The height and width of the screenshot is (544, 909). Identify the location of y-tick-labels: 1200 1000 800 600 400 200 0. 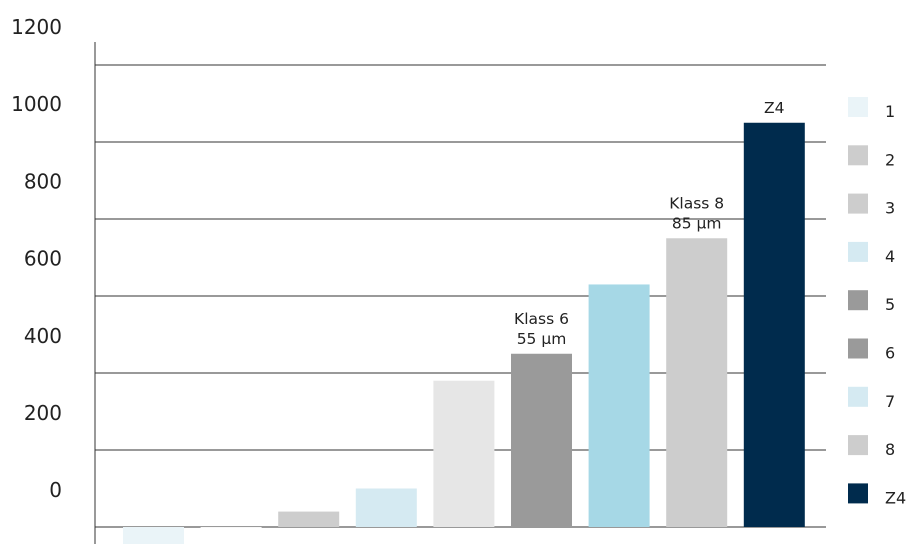
(36, 258).